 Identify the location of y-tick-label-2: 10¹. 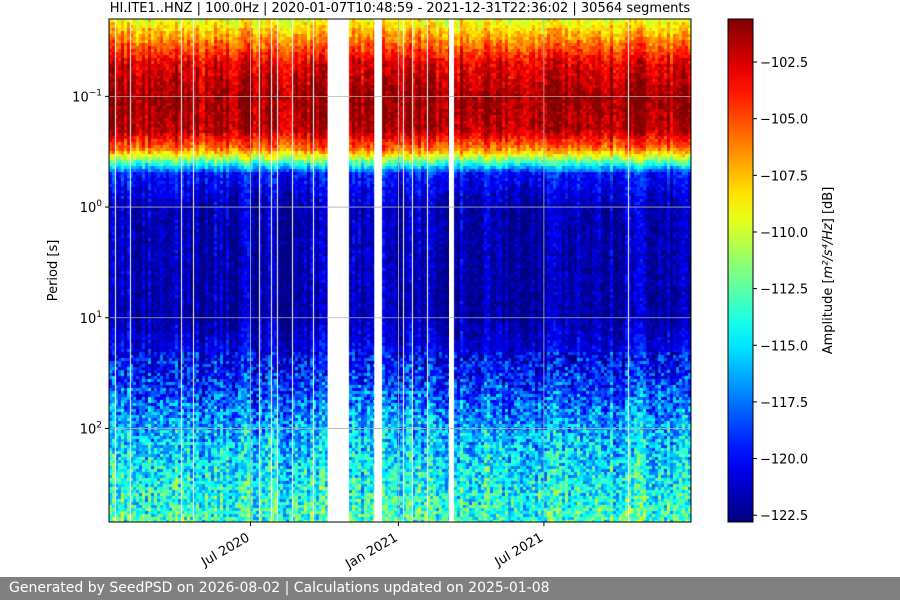
(91, 318).